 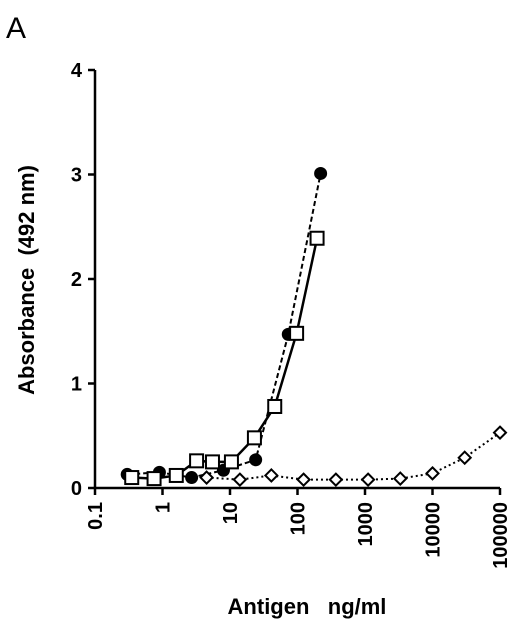 What do you see at coordinates (231, 513) in the screenshot?
I see `x-tick-label: 10` at bounding box center [231, 513].